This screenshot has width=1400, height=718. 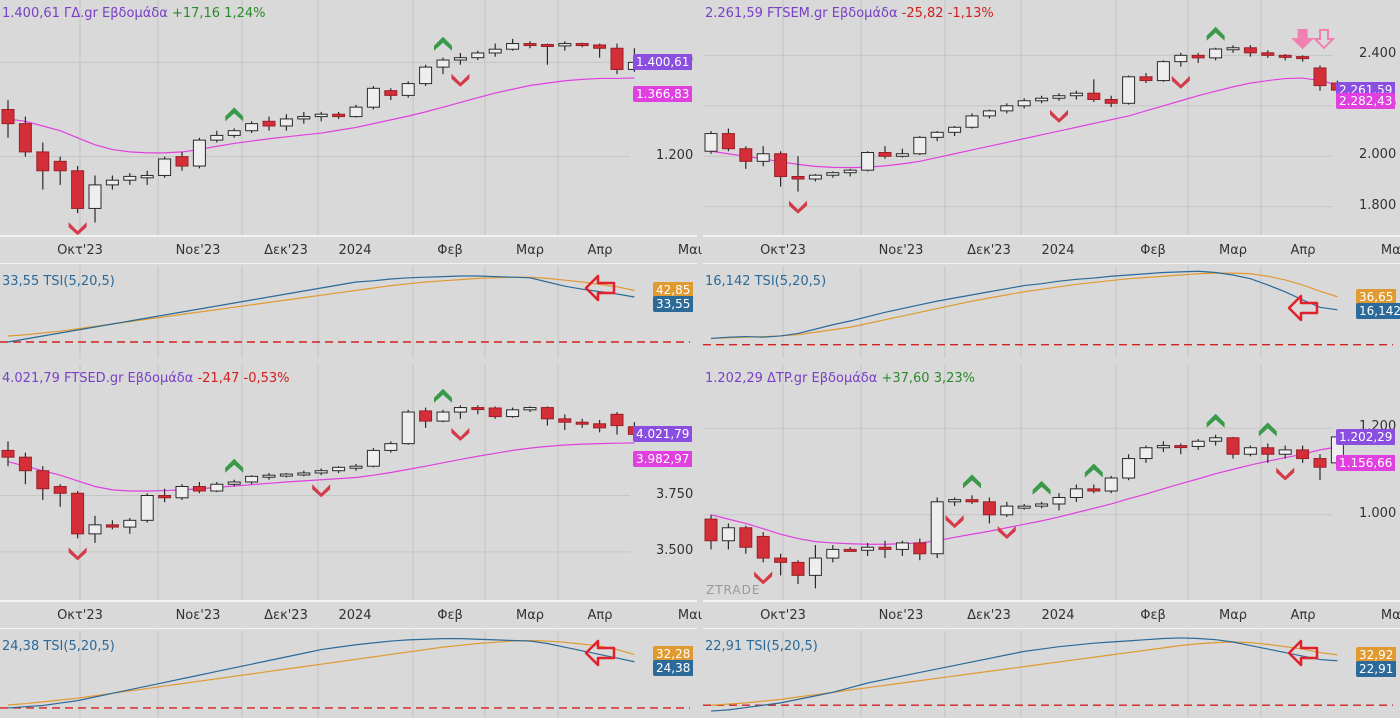 I want to click on chart-header: 1.202,29 ΔTP.gr Εβδομάδα +37,60 3,23%, so click(x=840, y=378).